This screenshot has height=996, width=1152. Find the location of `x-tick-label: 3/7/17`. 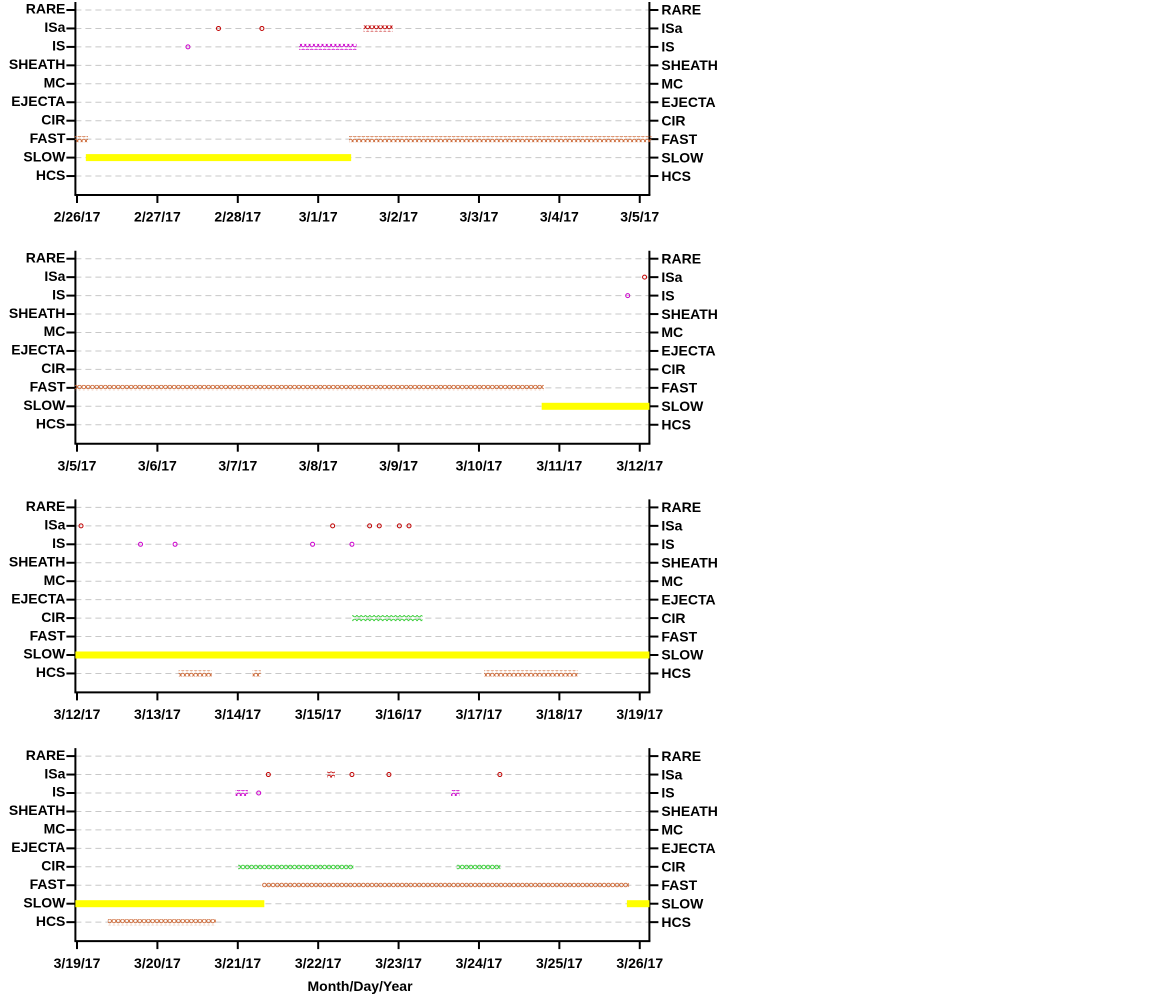

x-tick-label: 3/7/17 is located at coordinates (237, 465).